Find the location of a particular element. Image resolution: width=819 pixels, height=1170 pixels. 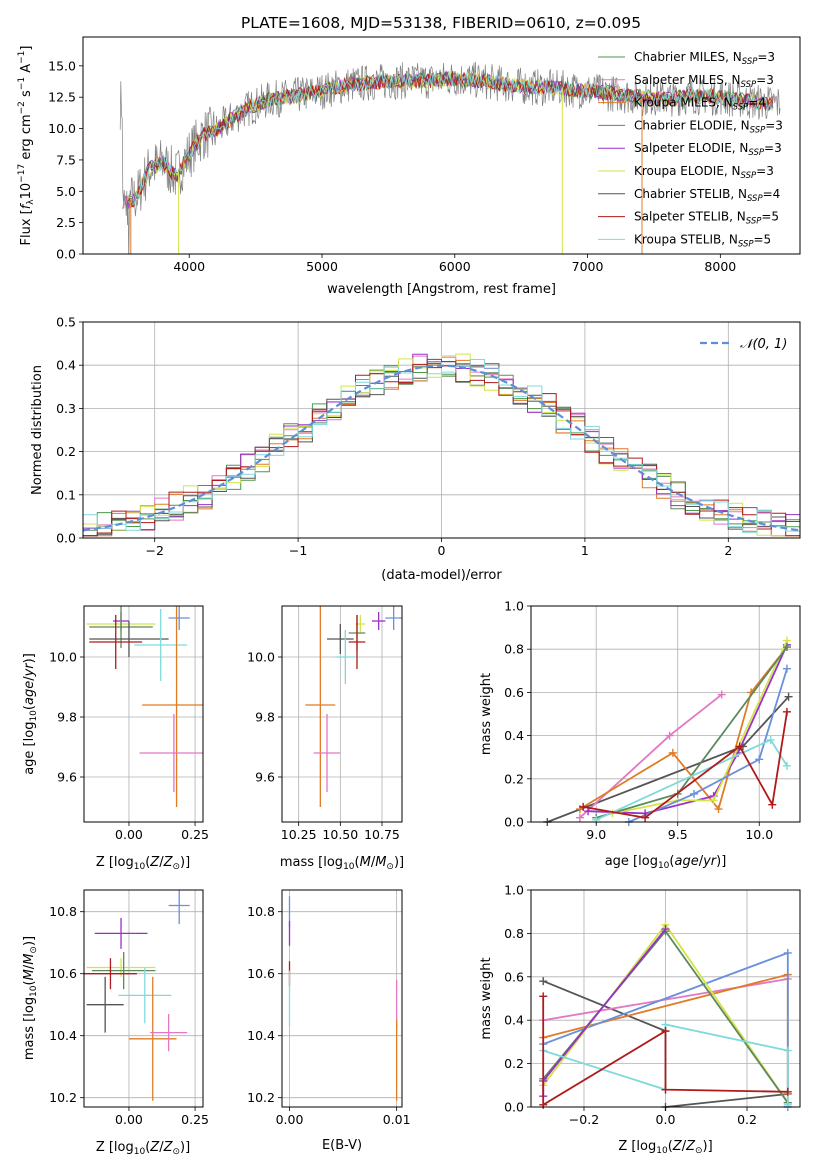

x-tick-label: 0 is located at coordinates (442, 550).